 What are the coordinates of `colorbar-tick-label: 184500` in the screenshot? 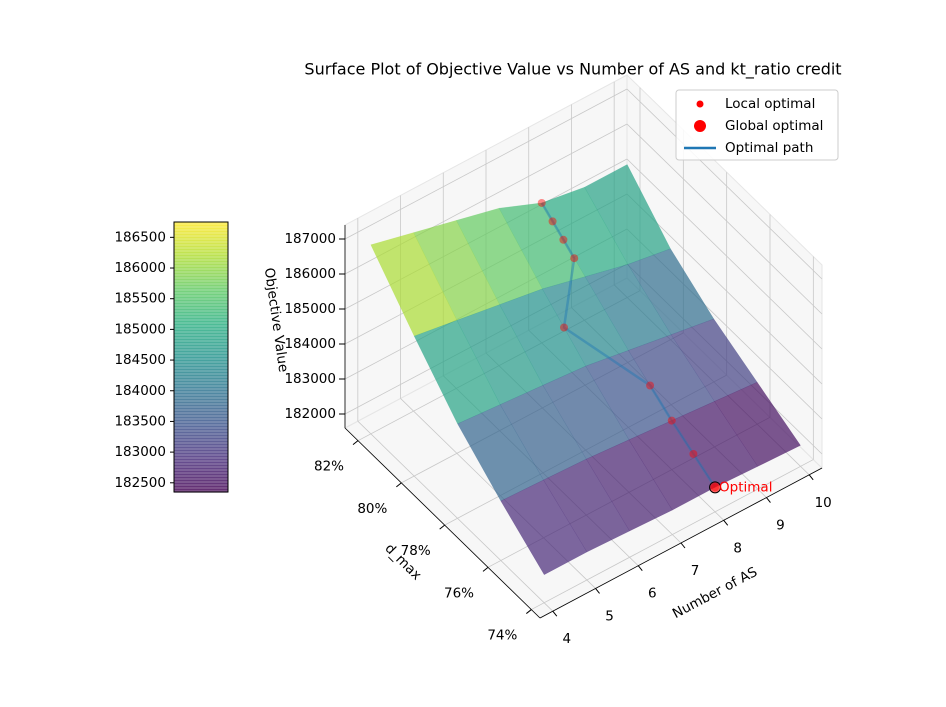 It's located at (140, 360).